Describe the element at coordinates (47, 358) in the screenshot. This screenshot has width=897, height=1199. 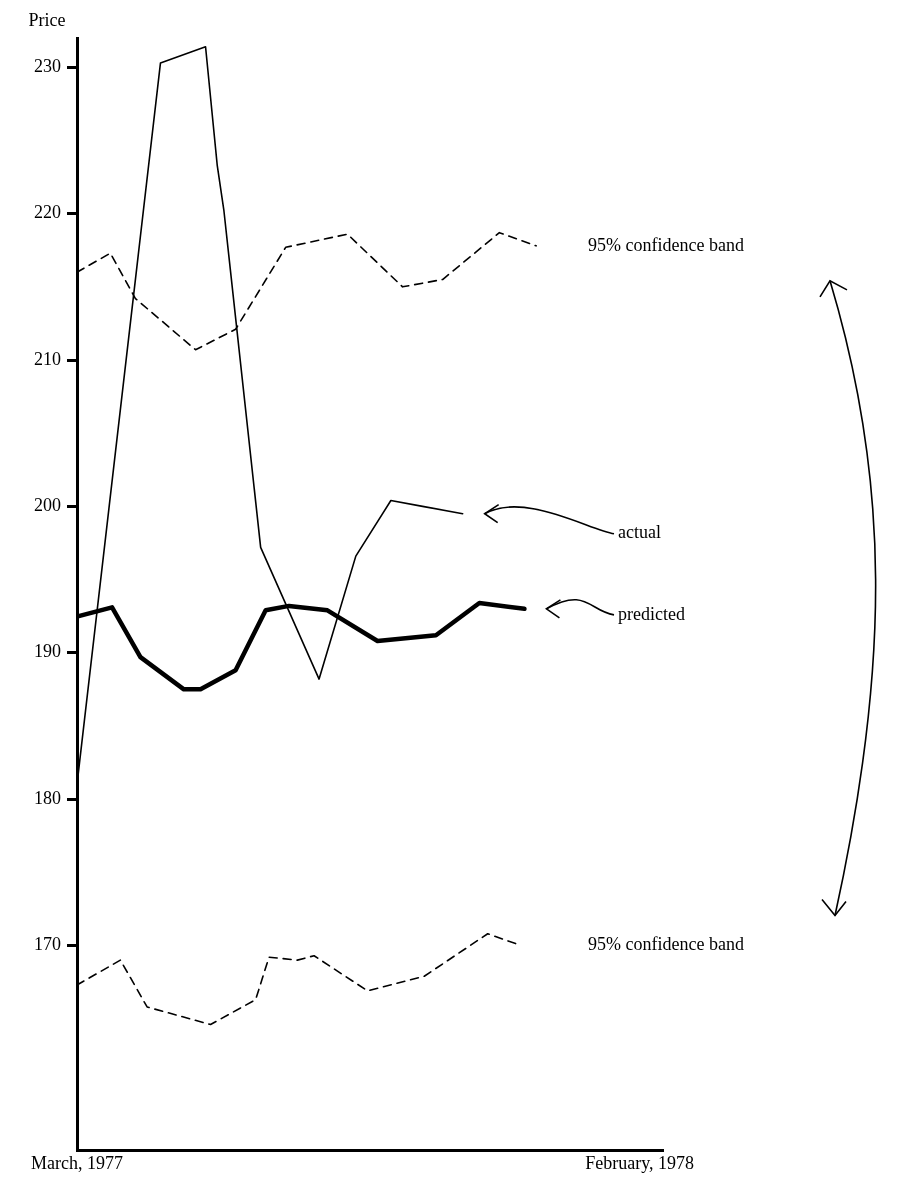
I see `y-tick-label: 210` at that location.